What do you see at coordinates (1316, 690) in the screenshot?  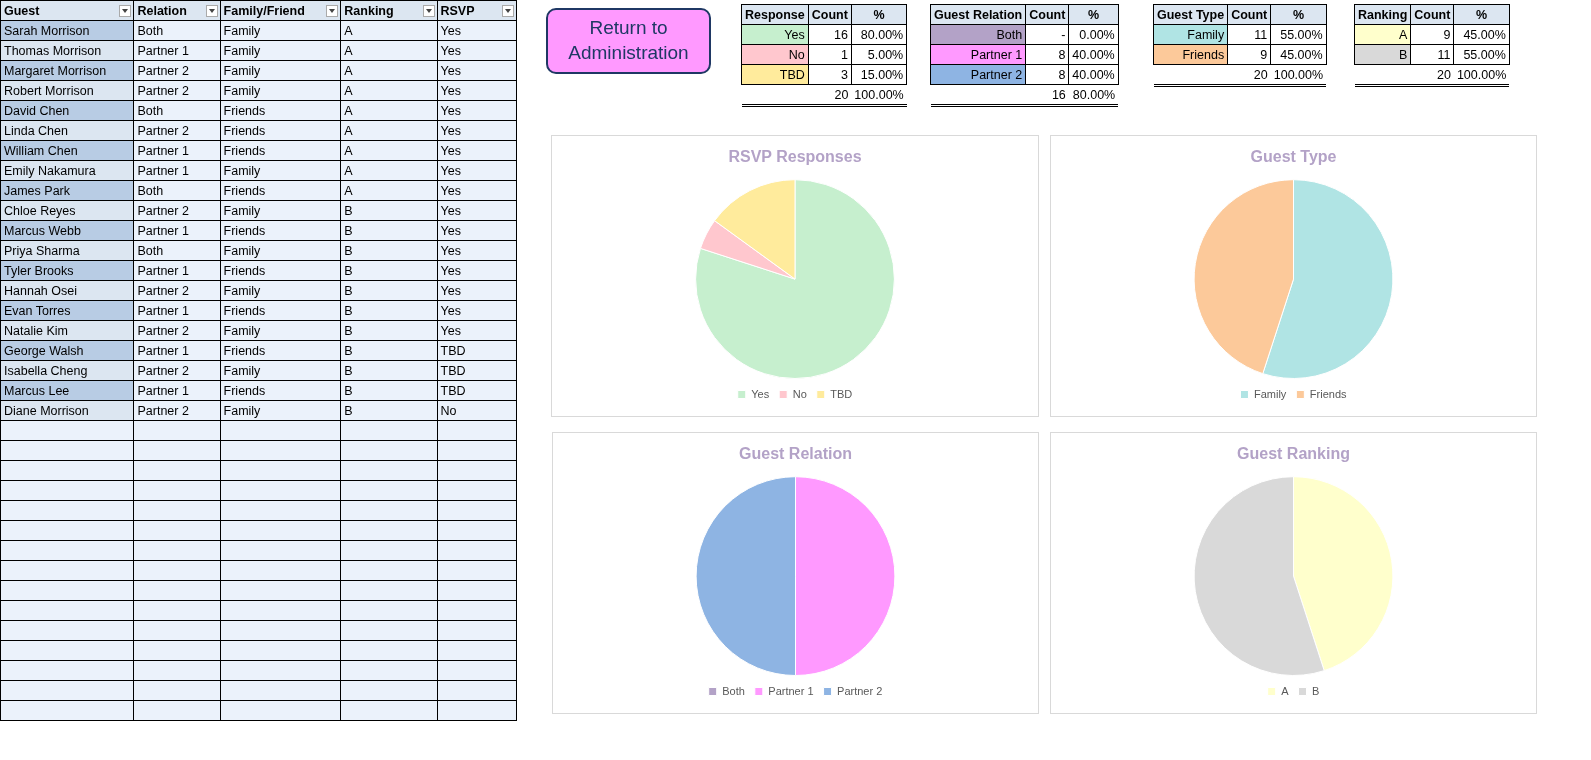 I see `legend-label: B` at bounding box center [1316, 690].